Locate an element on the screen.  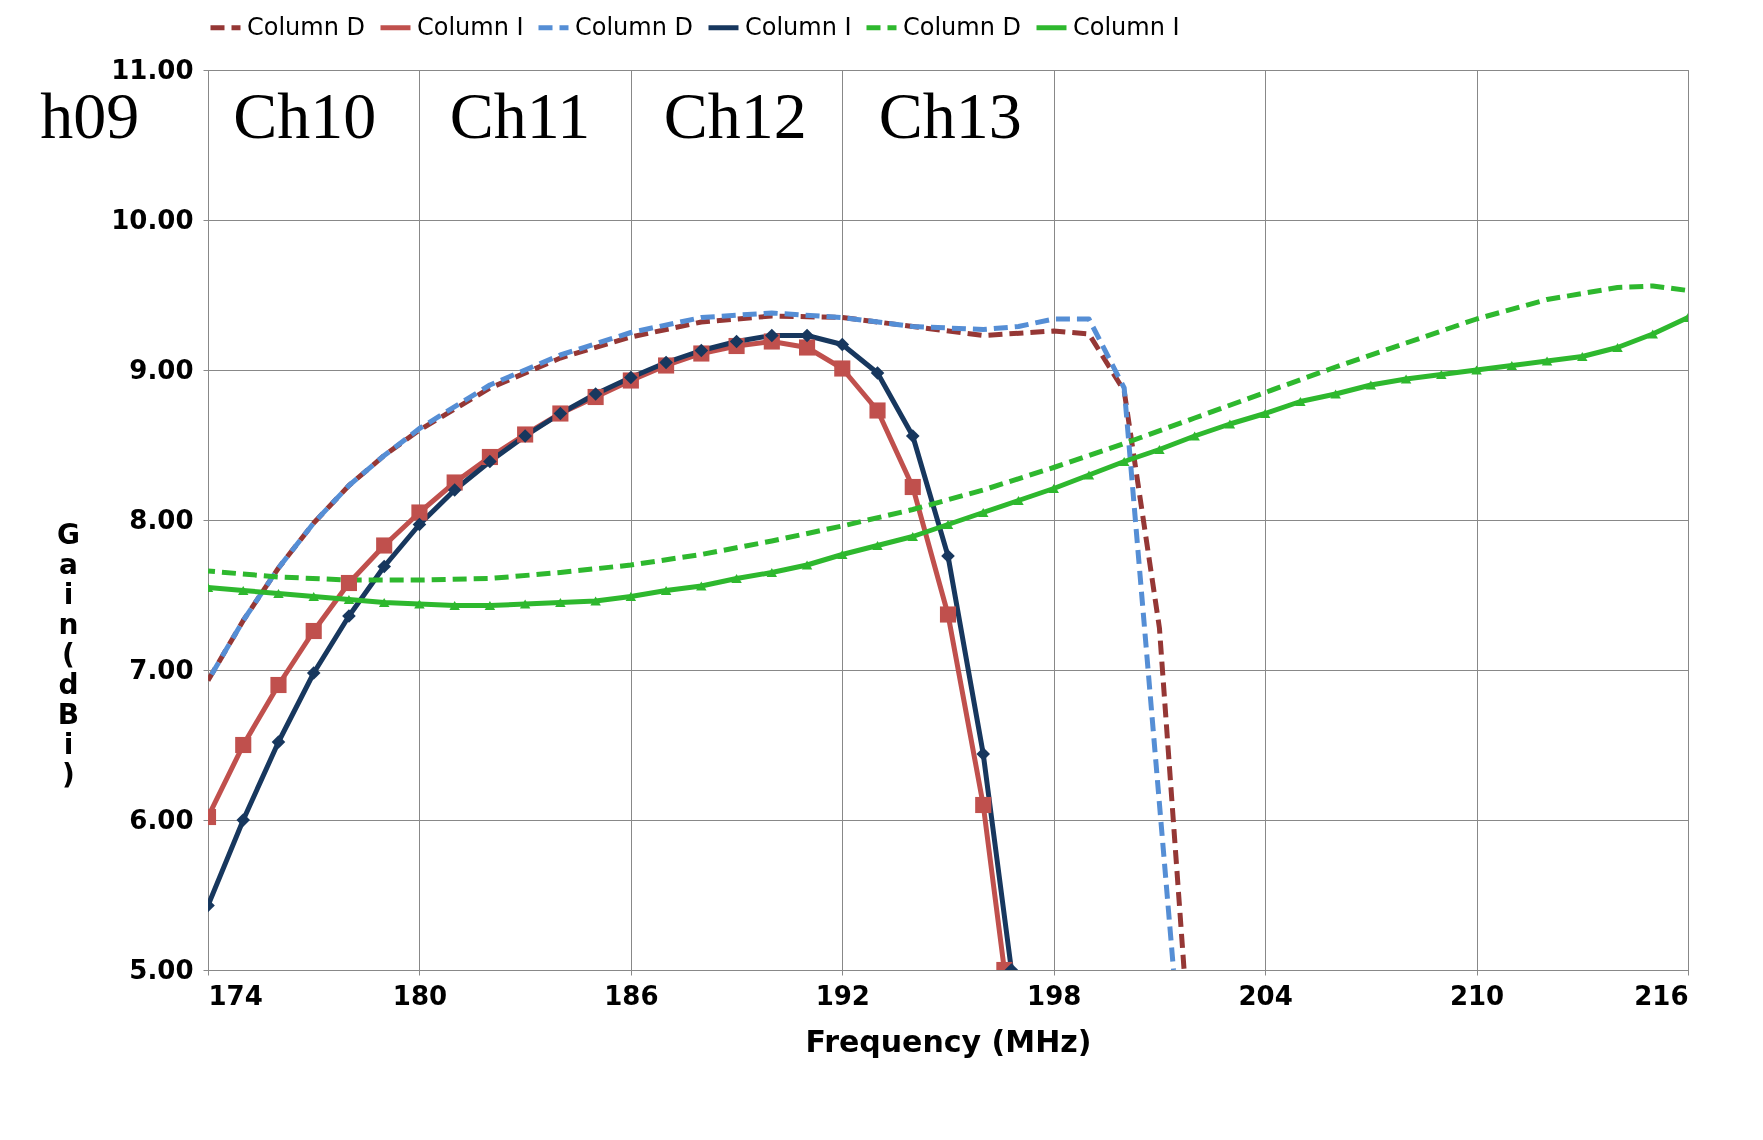
y-tick-label: 10.00 is located at coordinates (152, 219).